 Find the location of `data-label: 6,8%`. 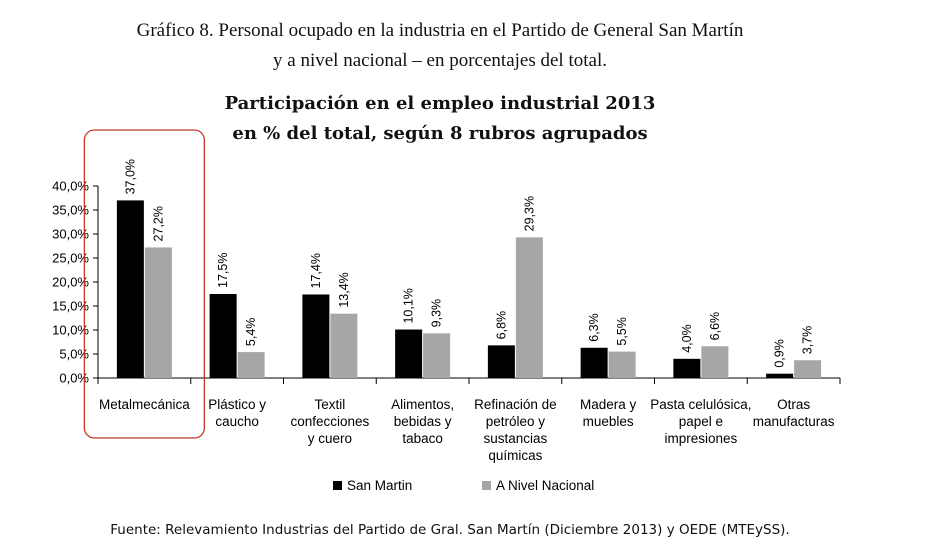

data-label: 6,8% is located at coordinates (501, 325).